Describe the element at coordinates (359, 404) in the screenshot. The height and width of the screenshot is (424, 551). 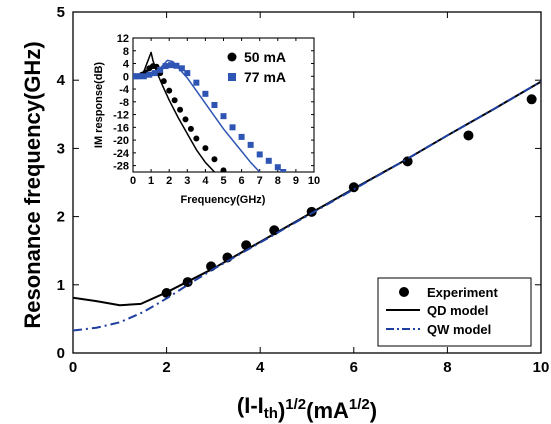
I see `x-axis-title-unit-superscript: 1/2` at that location.